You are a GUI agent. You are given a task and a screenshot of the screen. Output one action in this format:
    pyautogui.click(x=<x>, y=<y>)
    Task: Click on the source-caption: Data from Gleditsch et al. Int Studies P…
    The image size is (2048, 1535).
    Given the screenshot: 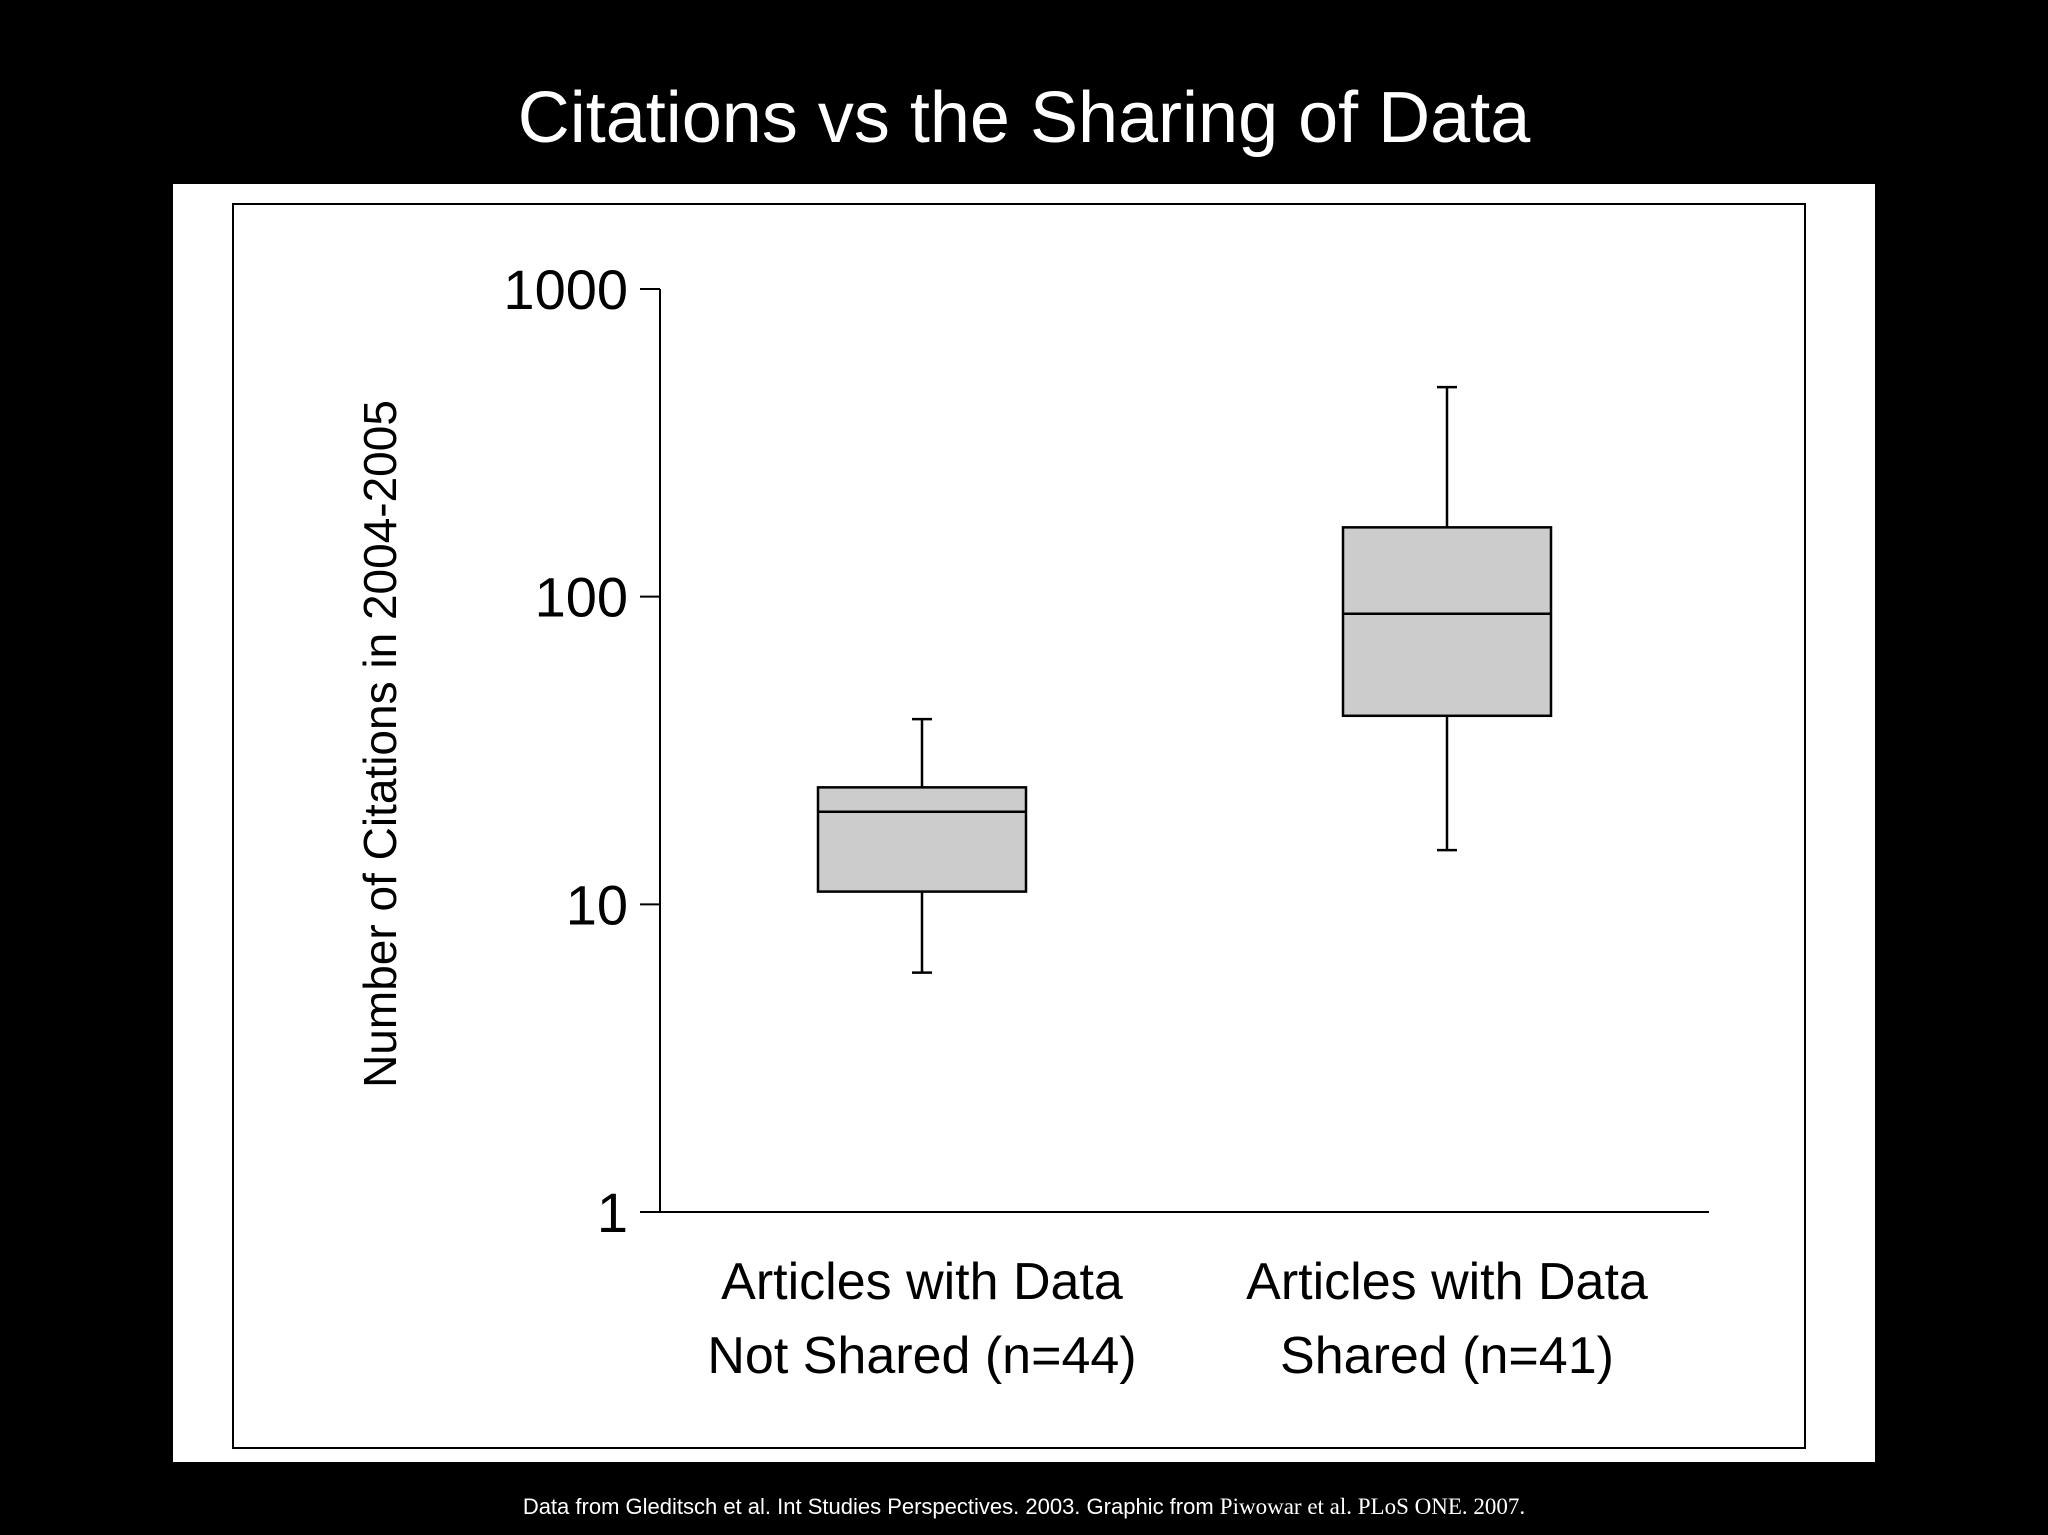 What is the action you would take?
    pyautogui.click(x=1024, y=1507)
    